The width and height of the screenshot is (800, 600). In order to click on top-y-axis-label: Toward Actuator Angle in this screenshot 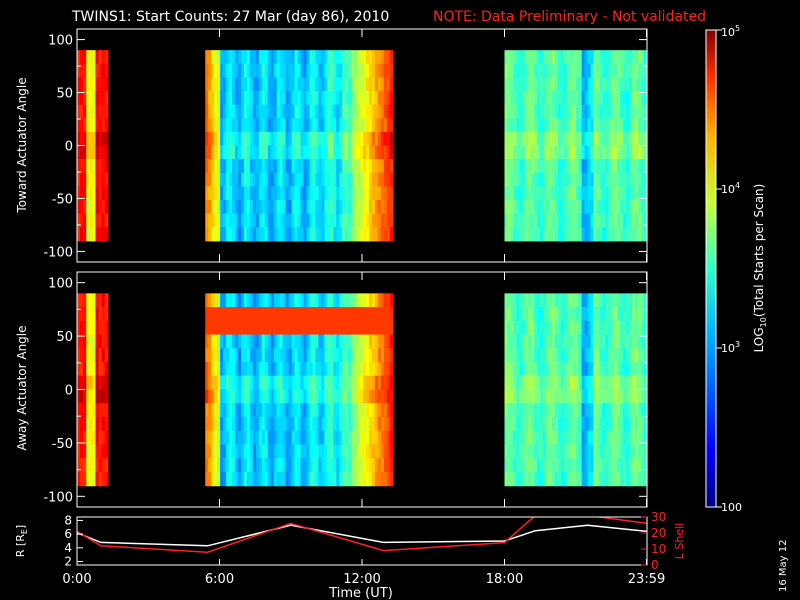, I will do `click(22, 145)`.